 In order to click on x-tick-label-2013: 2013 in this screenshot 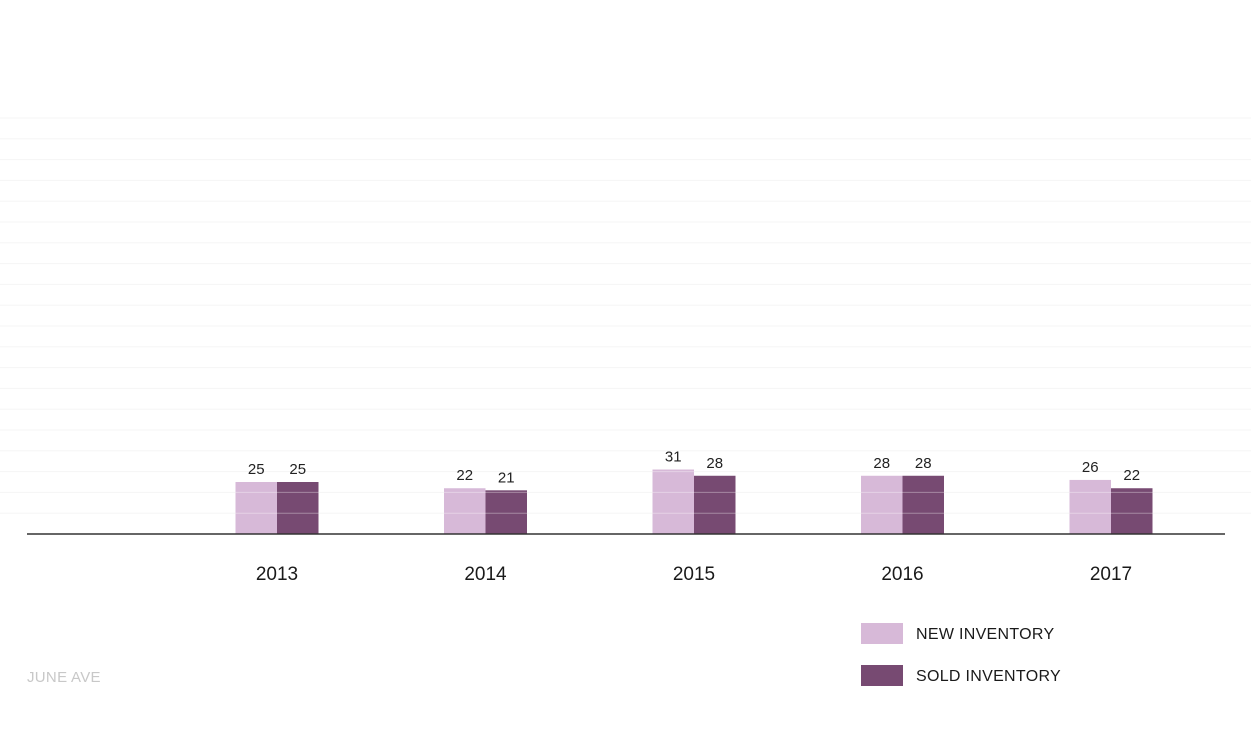, I will do `click(277, 574)`.